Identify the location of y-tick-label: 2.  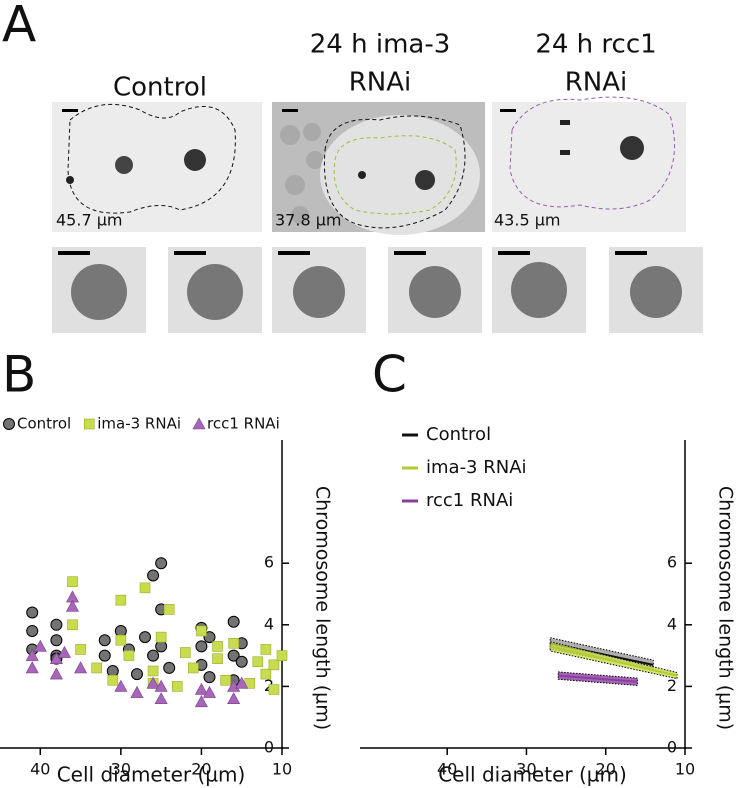
(672, 685).